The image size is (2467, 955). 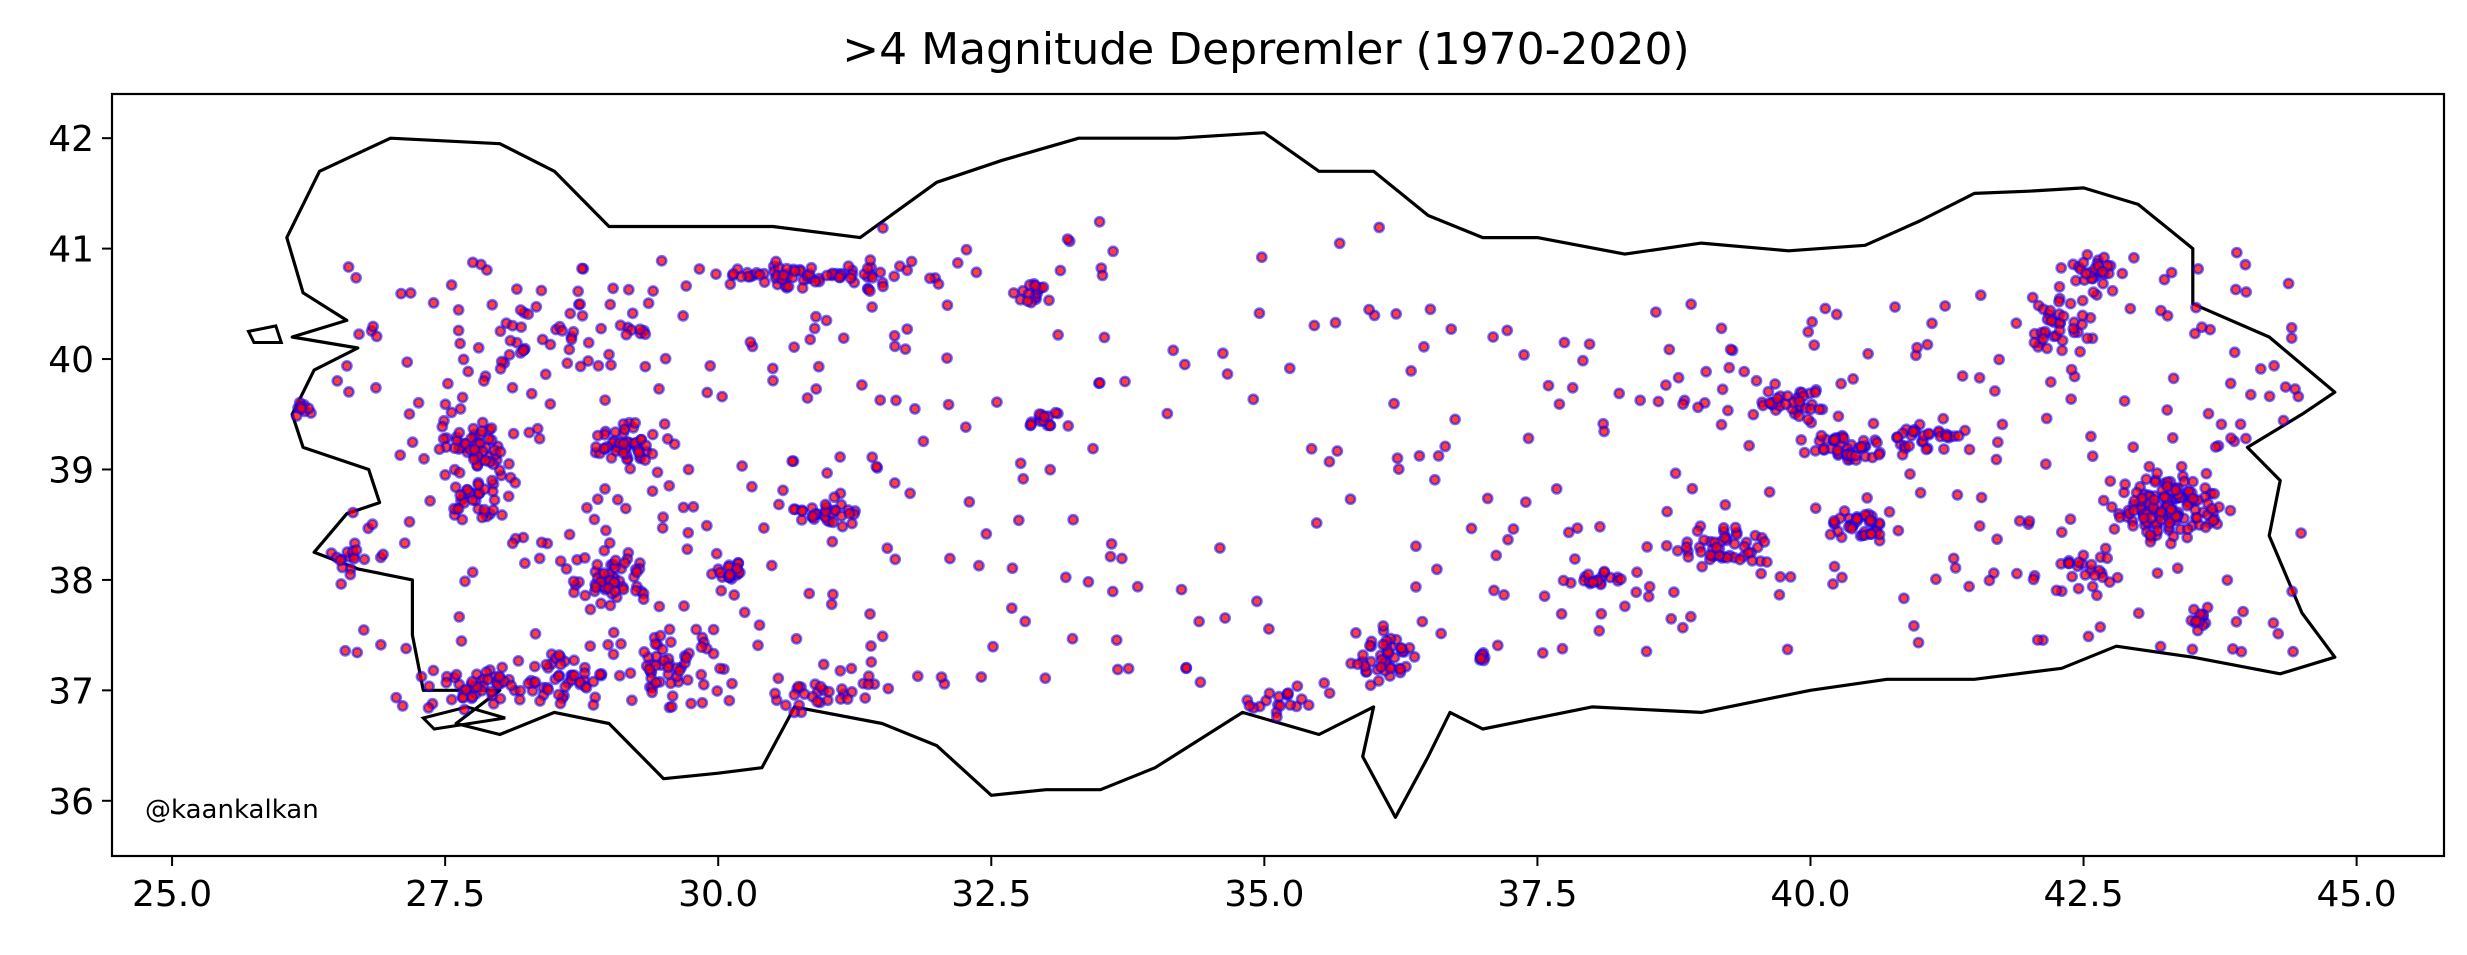 What do you see at coordinates (1264, 885) in the screenshot?
I see `x-axis: 25.0 27.5 30.0 32.5 35.0 37.5 40.0 42.5 45.0` at bounding box center [1264, 885].